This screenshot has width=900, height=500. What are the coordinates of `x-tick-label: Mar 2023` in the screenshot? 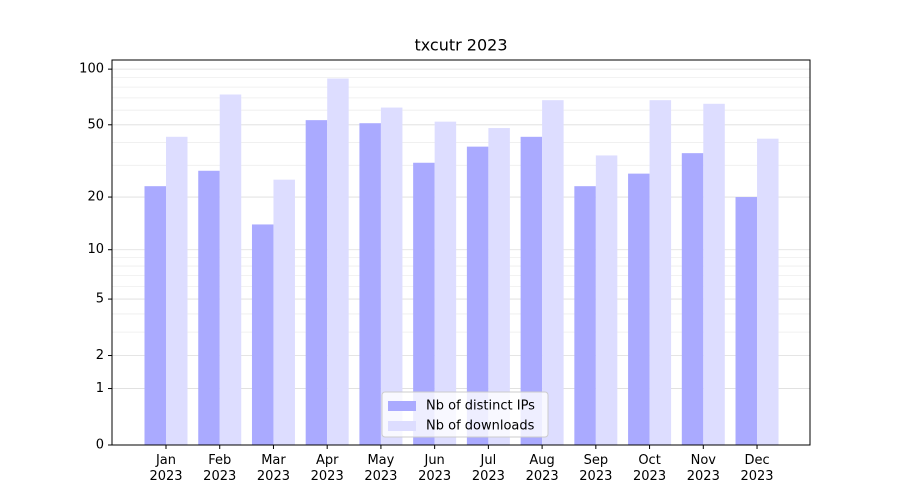 It's located at (273, 468).